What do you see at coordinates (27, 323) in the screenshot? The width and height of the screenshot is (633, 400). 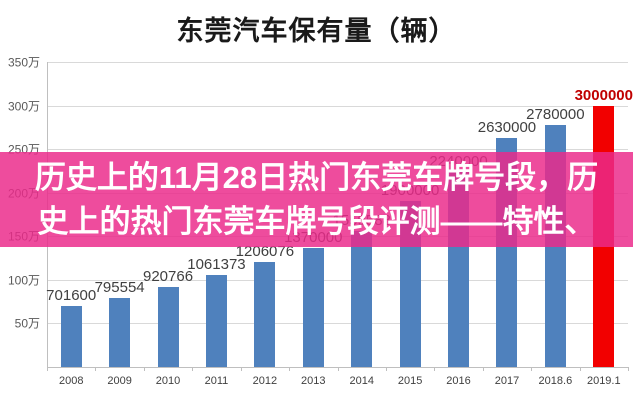 I see `y-axis-tick-label: 50万` at bounding box center [27, 323].